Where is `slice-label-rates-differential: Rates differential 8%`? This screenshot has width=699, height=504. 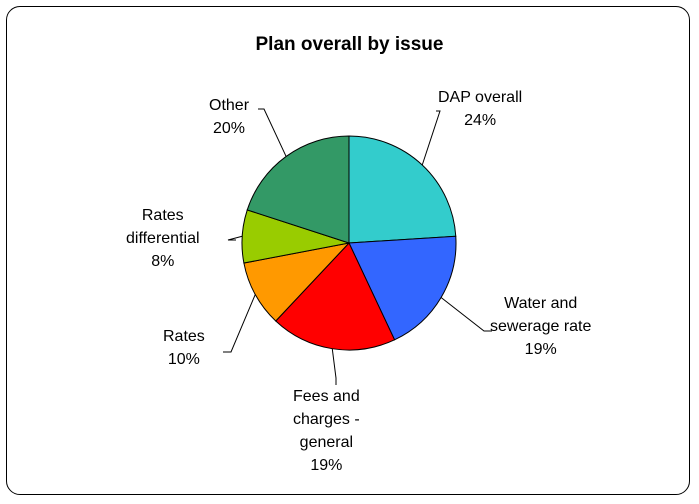 slice-label-rates-differential: Rates differential 8% is located at coordinates (163, 238).